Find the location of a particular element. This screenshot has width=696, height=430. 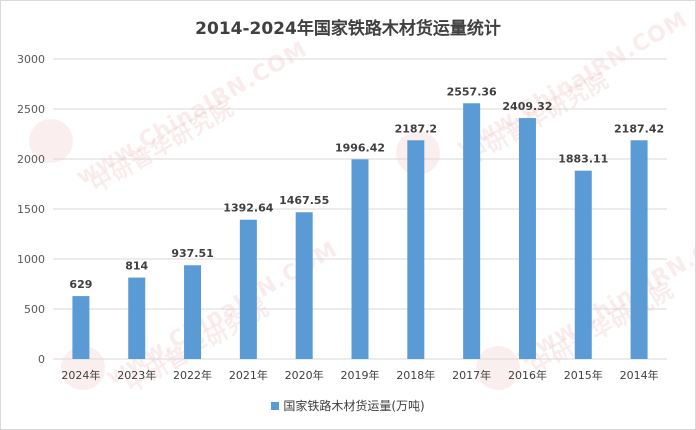

x-tick-label: 2014年 is located at coordinates (639, 375).